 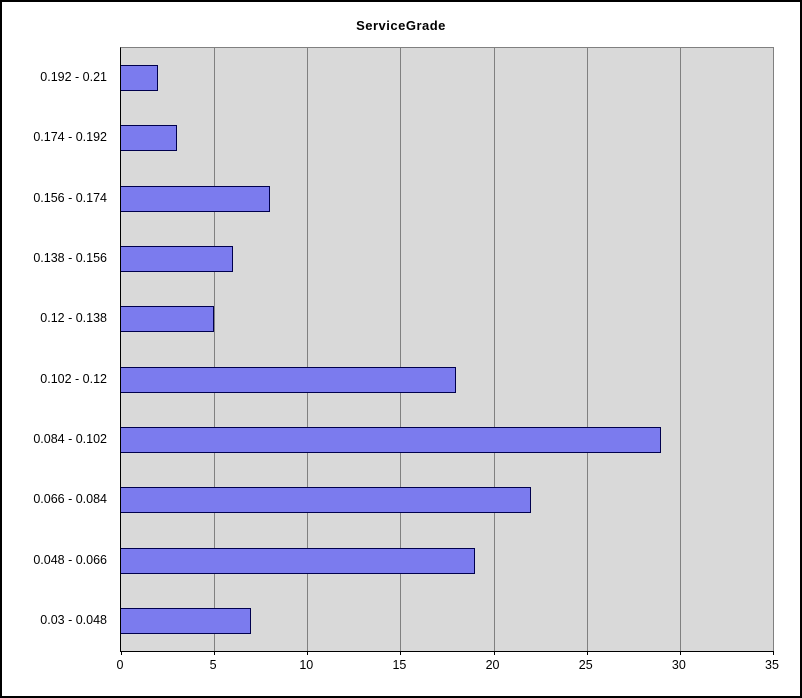 I want to click on x-axis-tick-label: 0, so click(x=120, y=665).